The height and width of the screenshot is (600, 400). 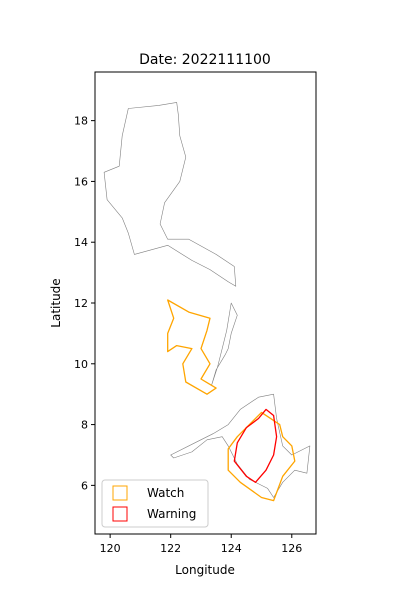 I want to click on x-axis: 120 122 124 126, so click(x=201, y=544).